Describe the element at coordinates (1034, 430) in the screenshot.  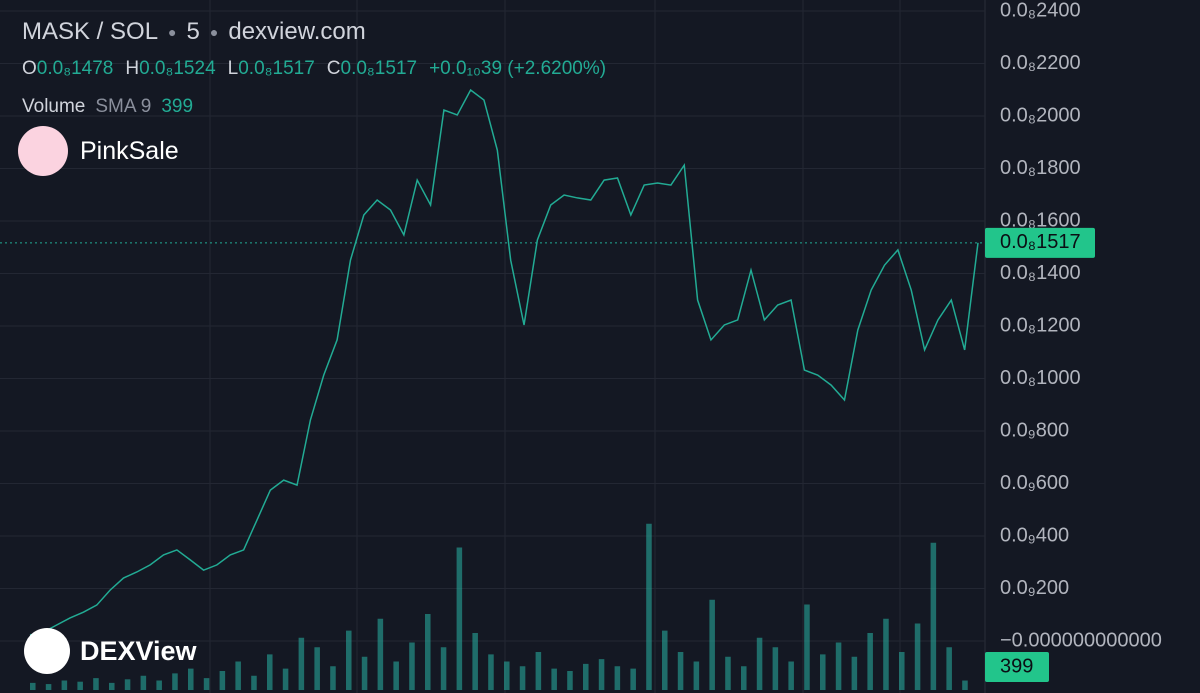
I see `y-tick-label: 0.0₉800` at that location.